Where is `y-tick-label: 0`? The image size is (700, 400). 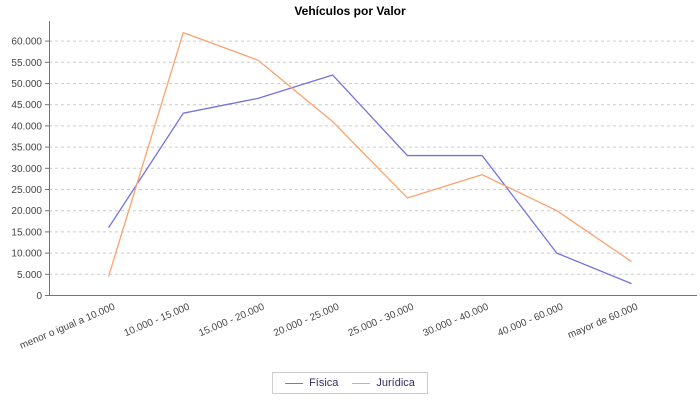 y-tick-label: 0 is located at coordinates (39, 296).